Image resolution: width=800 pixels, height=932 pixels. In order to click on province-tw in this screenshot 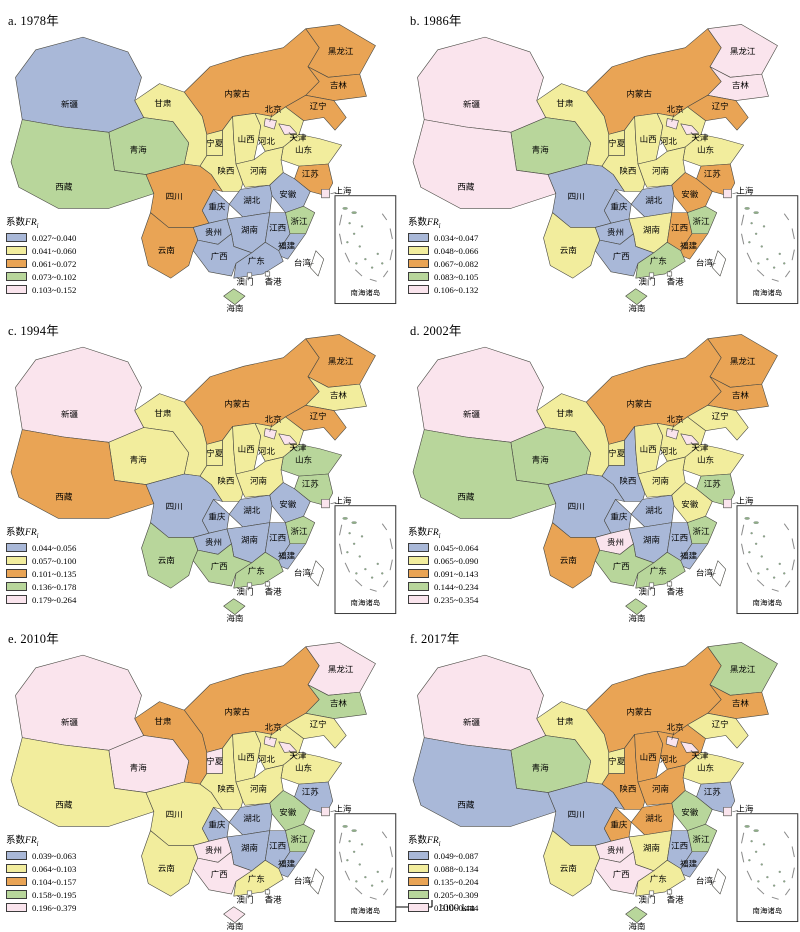, I will do `click(719, 263)`.